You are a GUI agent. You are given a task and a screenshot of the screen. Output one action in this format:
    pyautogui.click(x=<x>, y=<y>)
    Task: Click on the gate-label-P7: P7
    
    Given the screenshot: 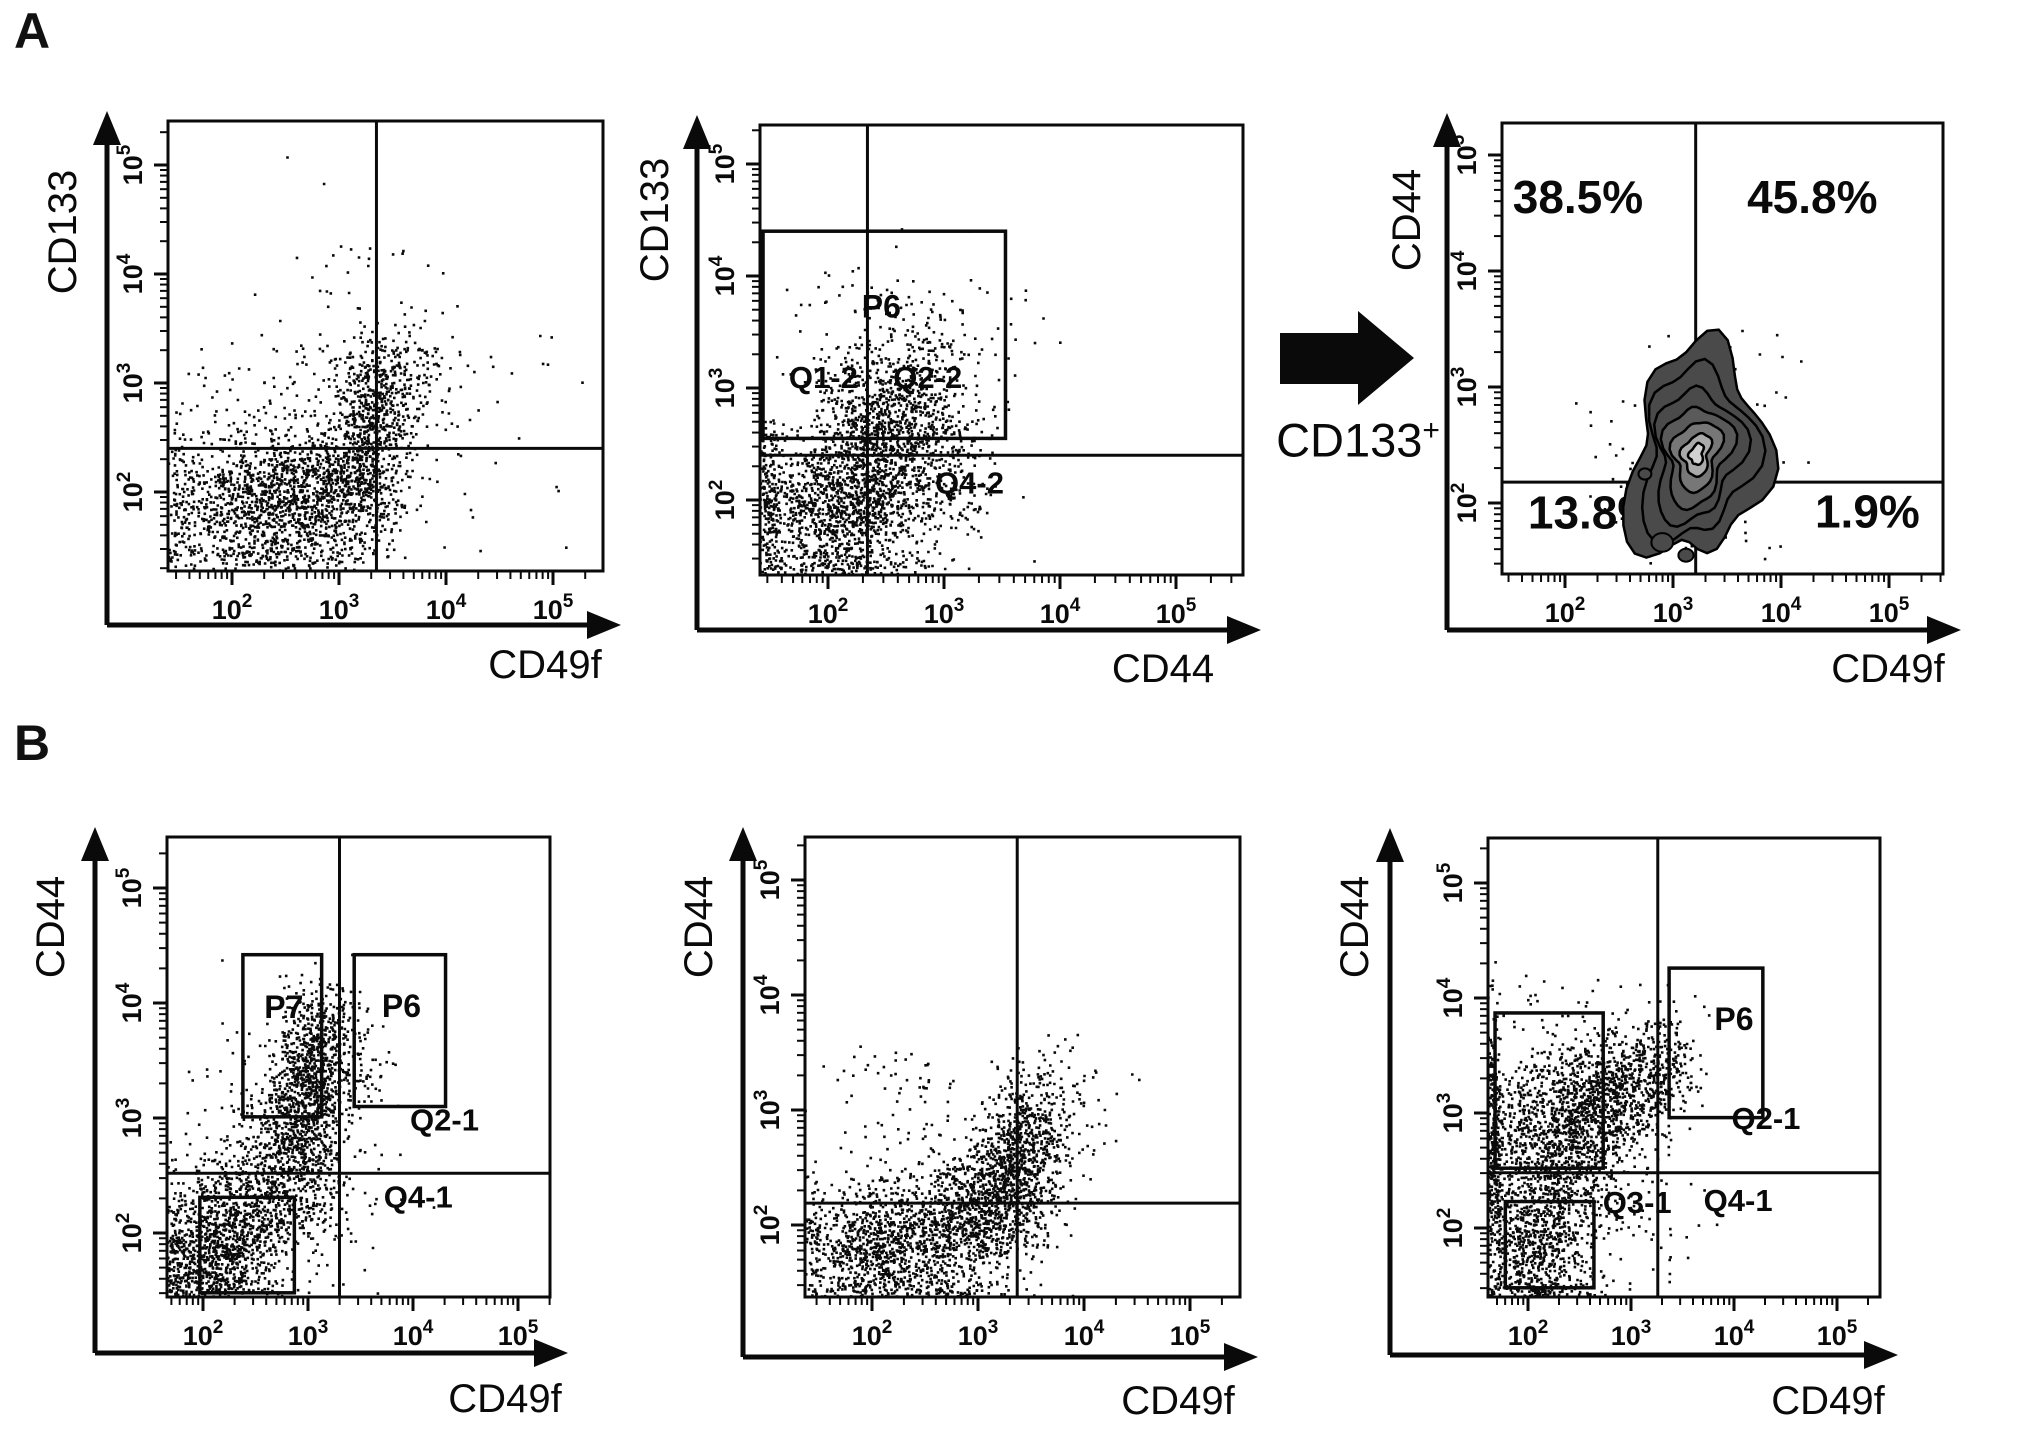 What is the action you would take?
    pyautogui.click(x=283, y=1007)
    